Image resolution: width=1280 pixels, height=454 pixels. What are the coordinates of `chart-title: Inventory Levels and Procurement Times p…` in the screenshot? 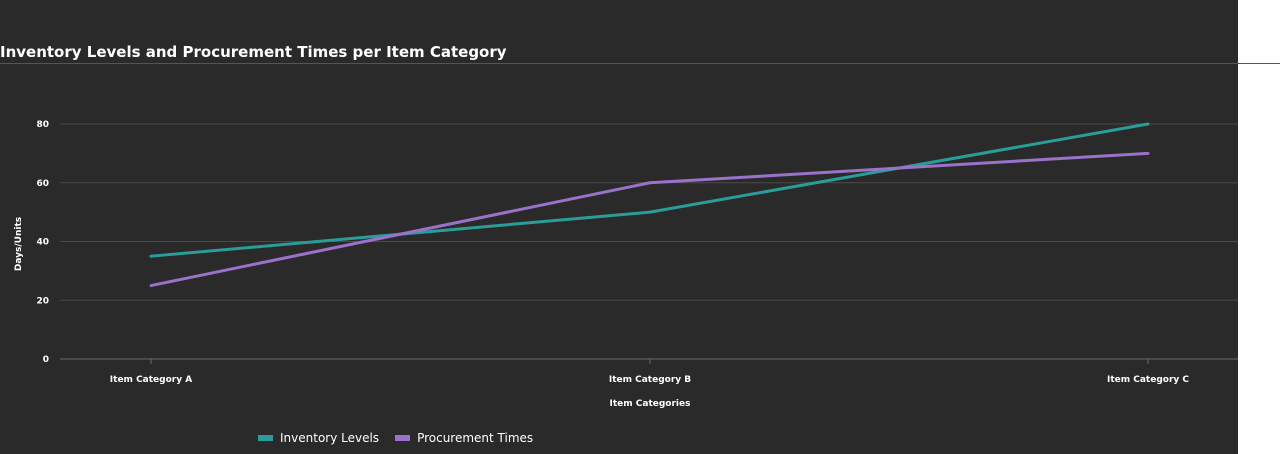 It's located at (253, 52).